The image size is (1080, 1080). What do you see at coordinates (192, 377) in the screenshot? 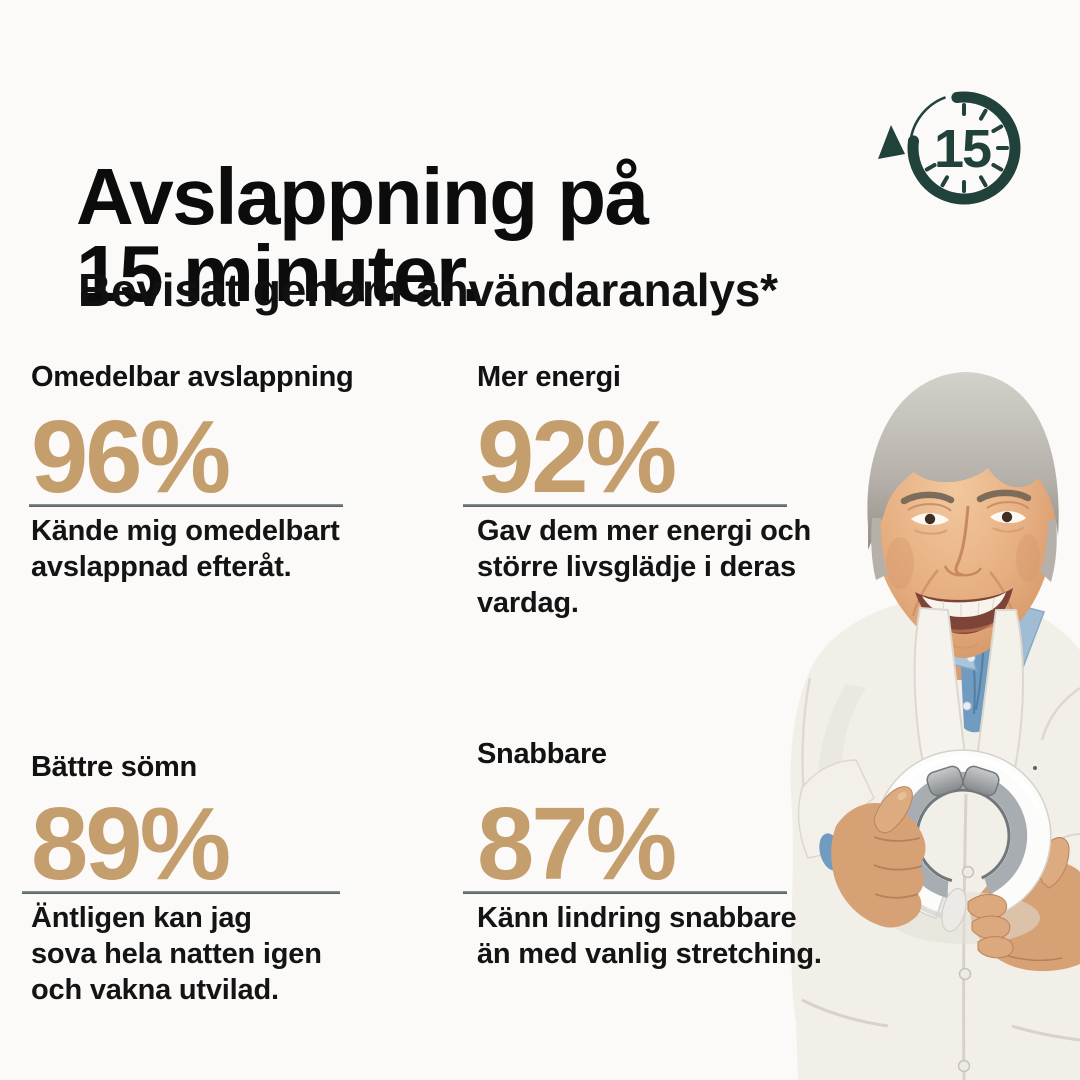
I see `stat-label: Omedelbar avslappning` at bounding box center [192, 377].